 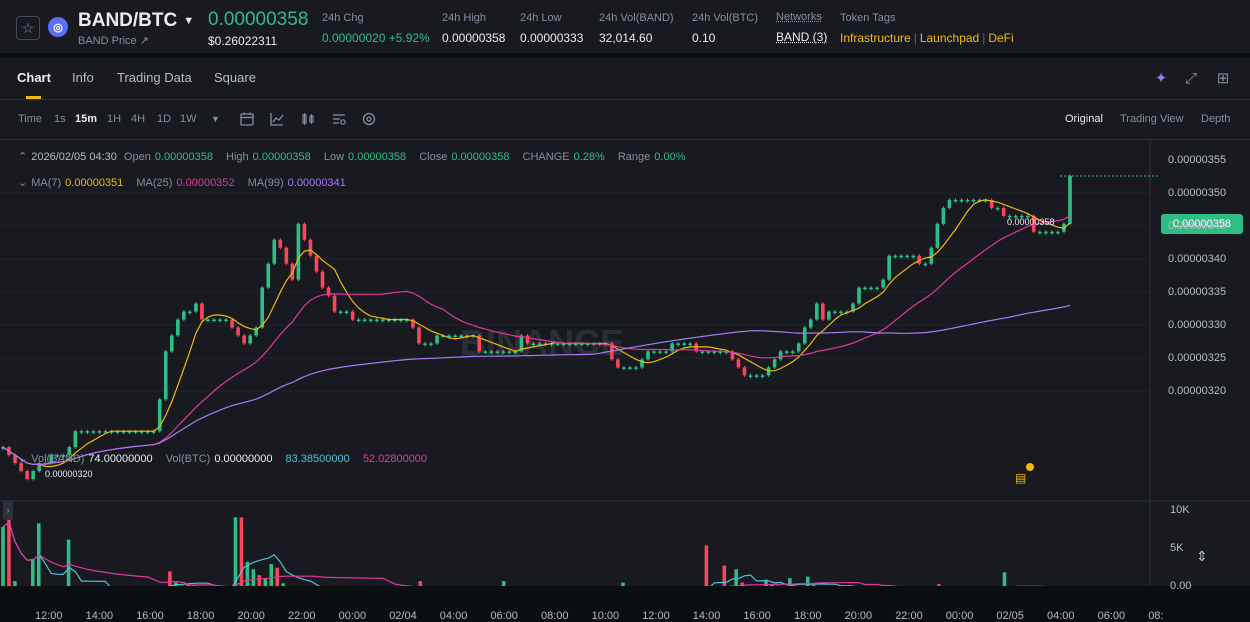 What do you see at coordinates (235, 77) in the screenshot?
I see `tab-square: Square` at bounding box center [235, 77].